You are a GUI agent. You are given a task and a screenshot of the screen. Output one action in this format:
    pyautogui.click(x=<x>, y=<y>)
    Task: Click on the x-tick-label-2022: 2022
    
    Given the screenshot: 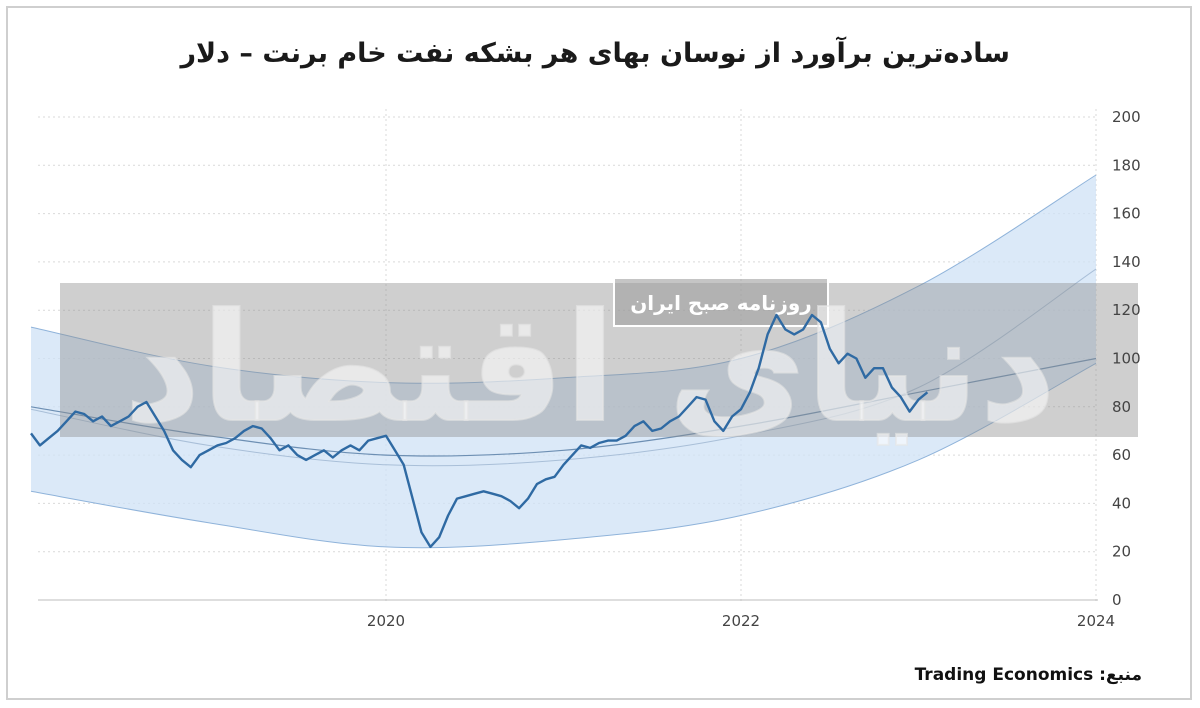 What is the action you would take?
    pyautogui.click(x=741, y=621)
    